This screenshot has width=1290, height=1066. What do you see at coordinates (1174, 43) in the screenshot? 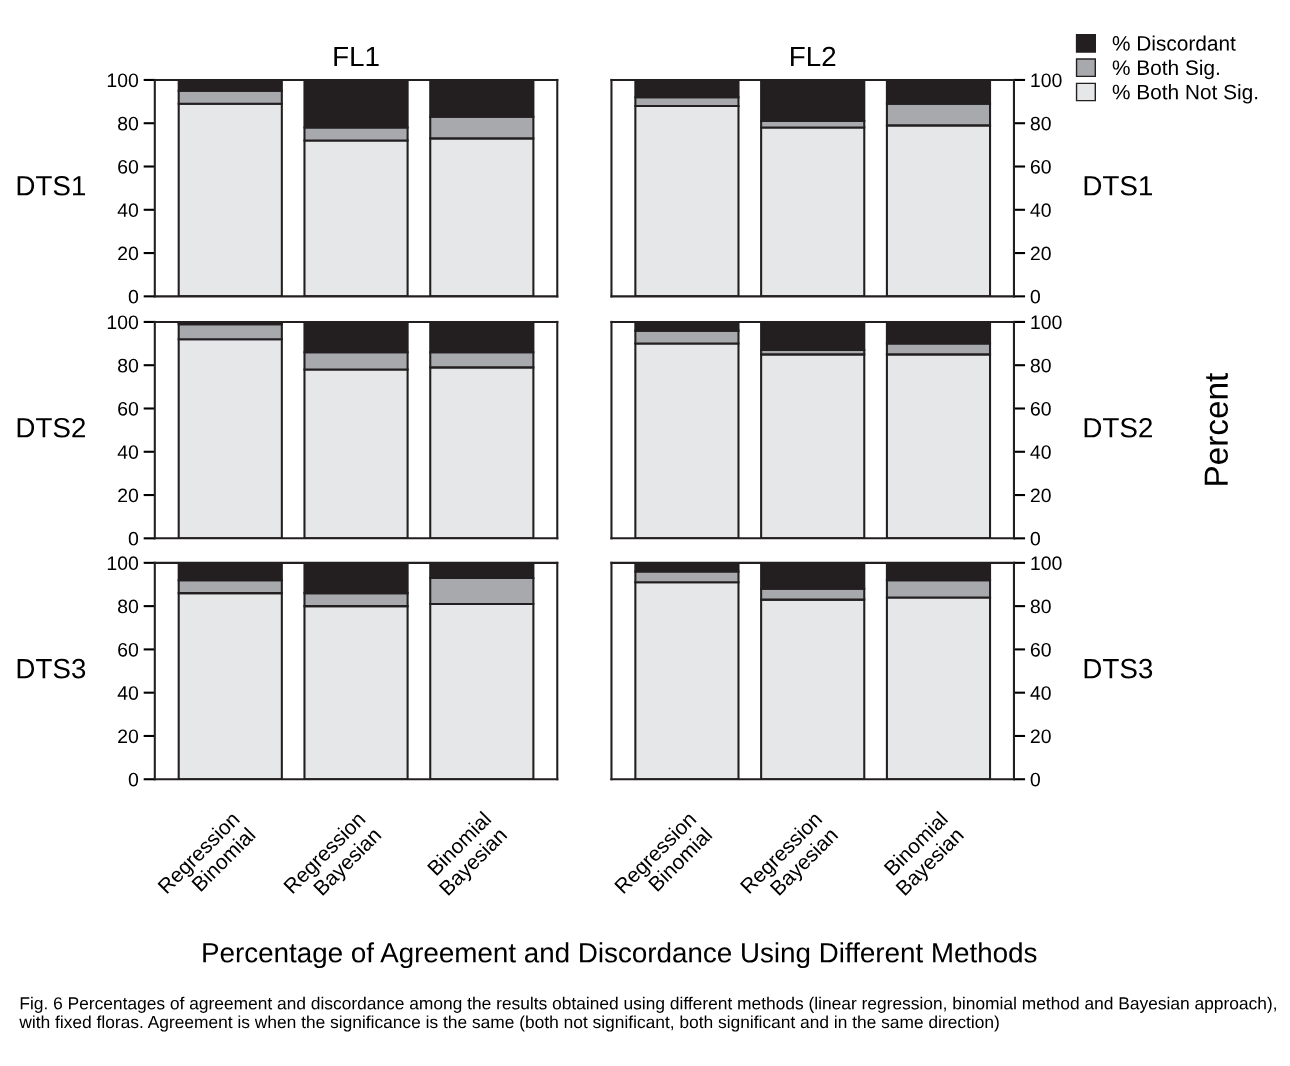
I see `legend-label: % Discordant` at bounding box center [1174, 43].